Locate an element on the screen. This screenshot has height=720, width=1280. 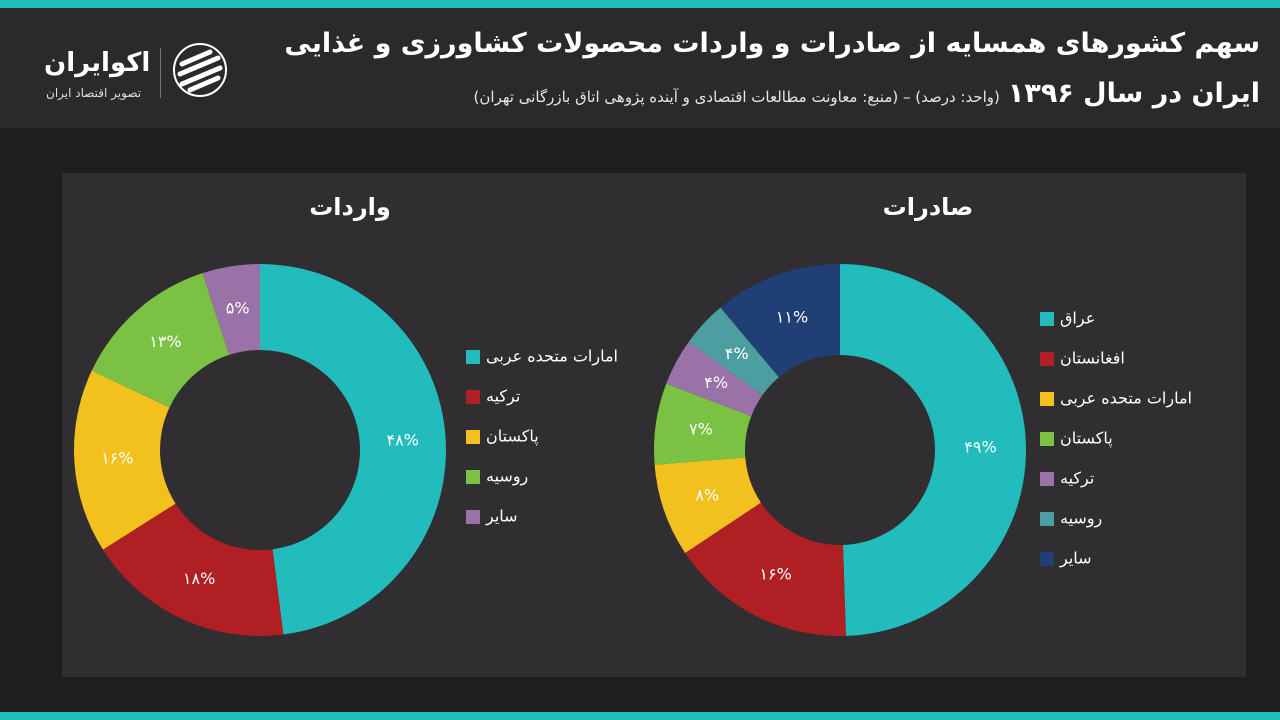
value-label: ۷% is located at coordinates (701, 429).